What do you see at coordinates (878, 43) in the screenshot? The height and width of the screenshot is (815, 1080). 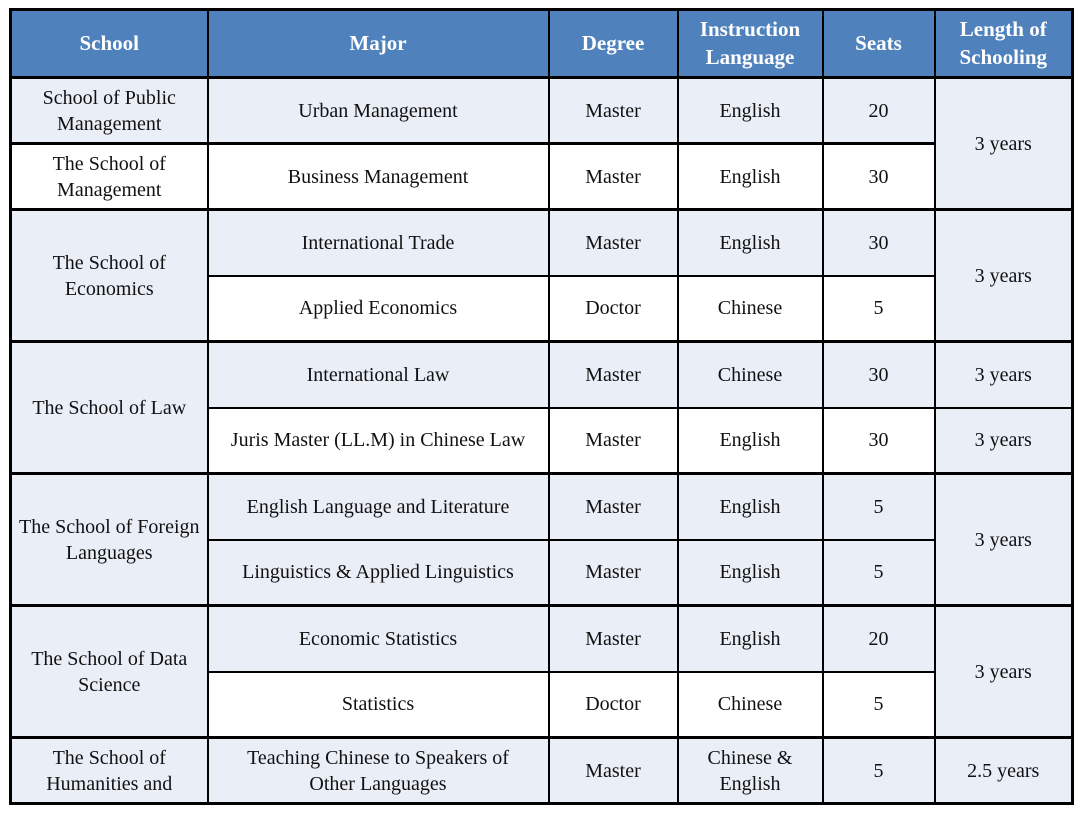 I see `col-header-seats: Seats` at bounding box center [878, 43].